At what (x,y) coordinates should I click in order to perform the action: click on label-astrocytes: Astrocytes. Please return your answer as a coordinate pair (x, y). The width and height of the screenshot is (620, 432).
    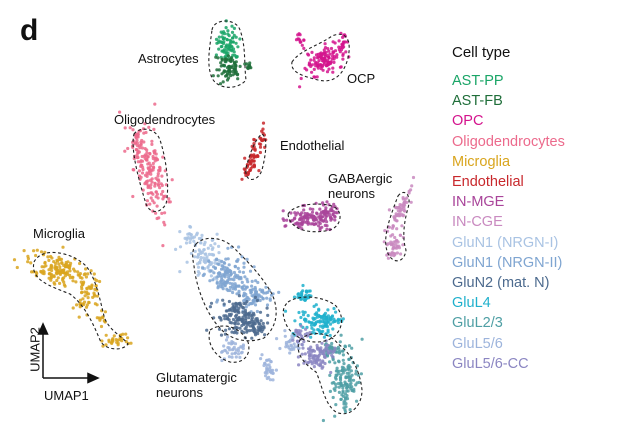
    Looking at the image, I should click on (168, 58).